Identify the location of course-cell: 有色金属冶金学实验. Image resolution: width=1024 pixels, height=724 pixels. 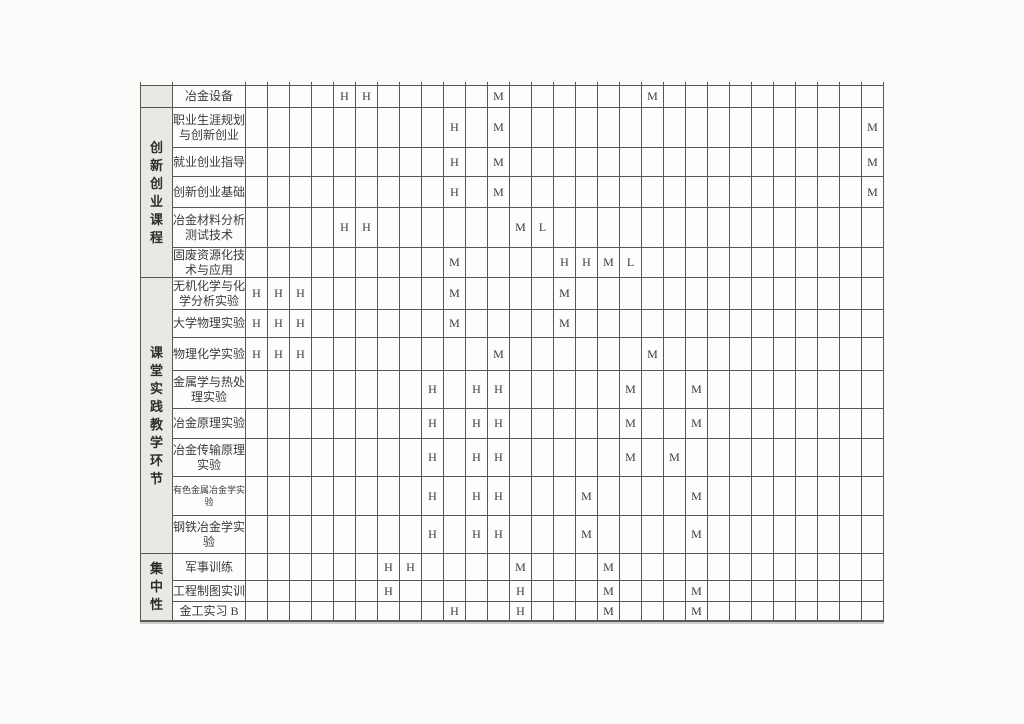
(209, 496).